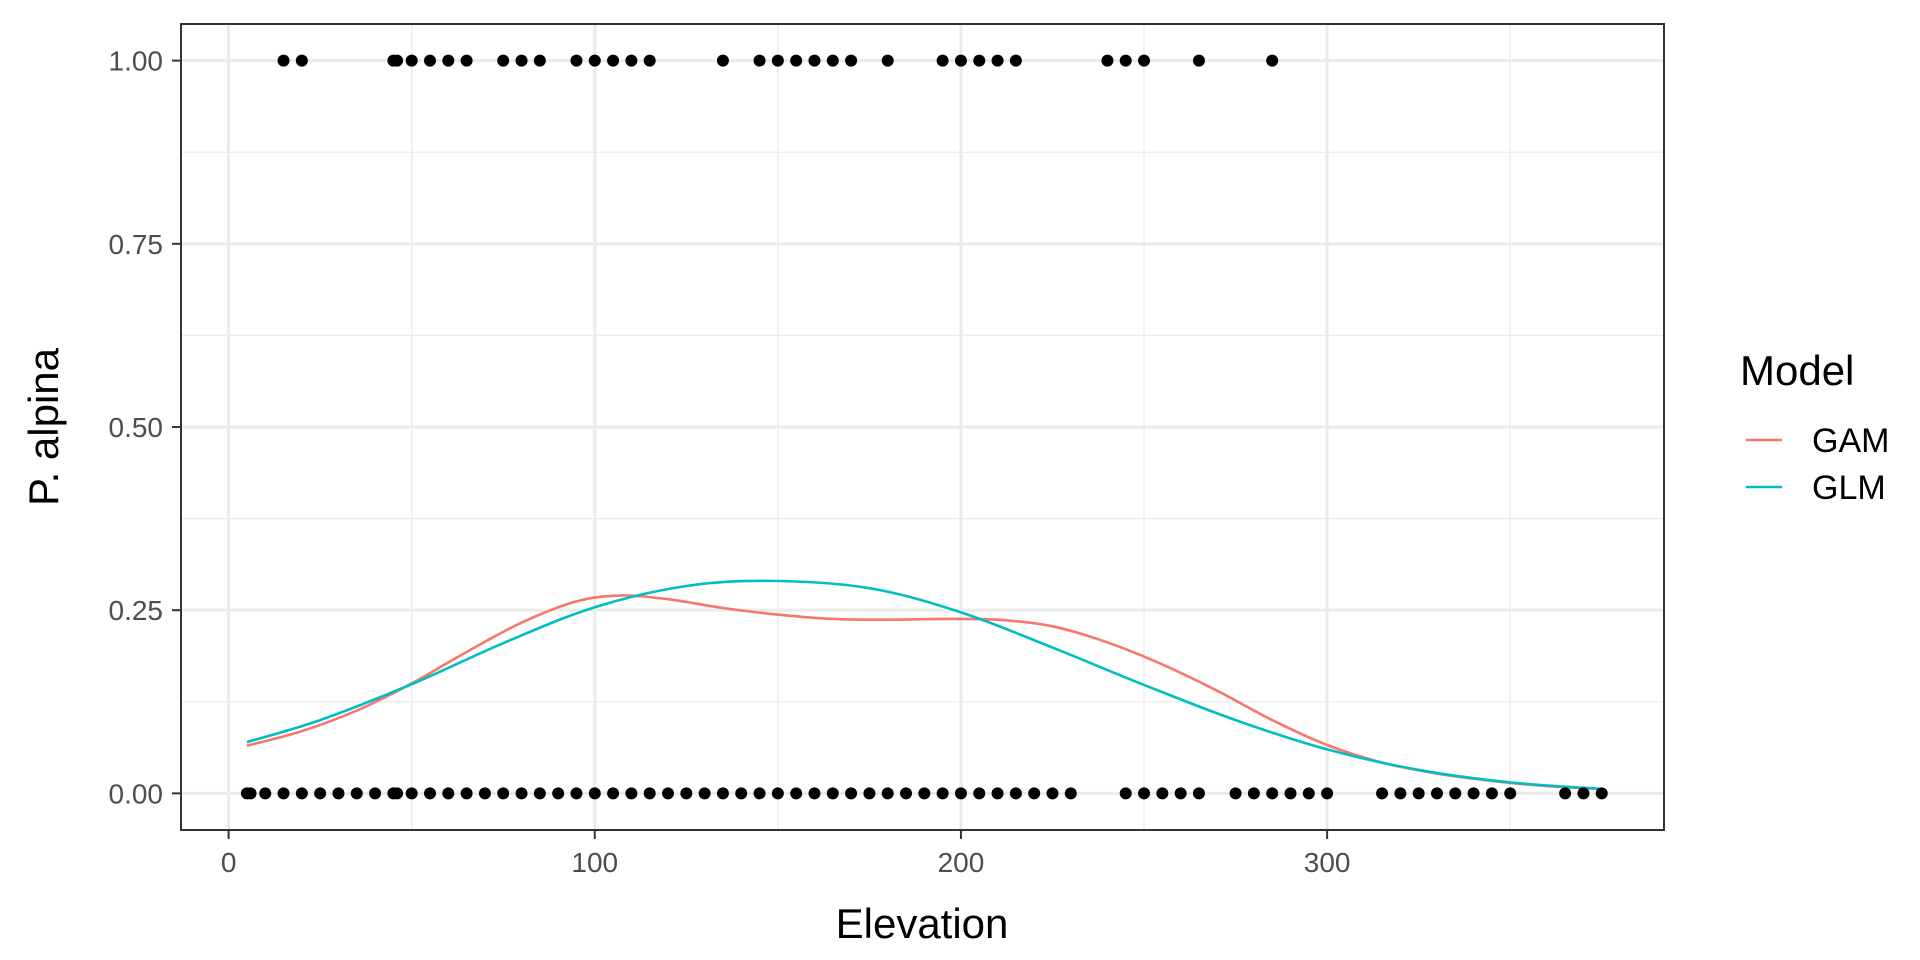 This screenshot has width=1920, height=960. What do you see at coordinates (136, 793) in the screenshot?
I see `y-tick-label-0: 0.00` at bounding box center [136, 793].